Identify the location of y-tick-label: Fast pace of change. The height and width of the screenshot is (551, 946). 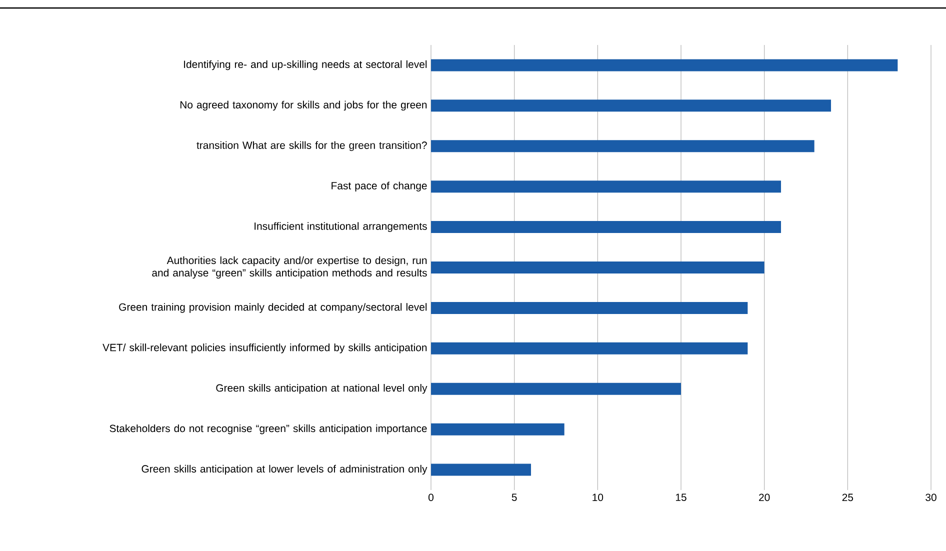
(379, 187).